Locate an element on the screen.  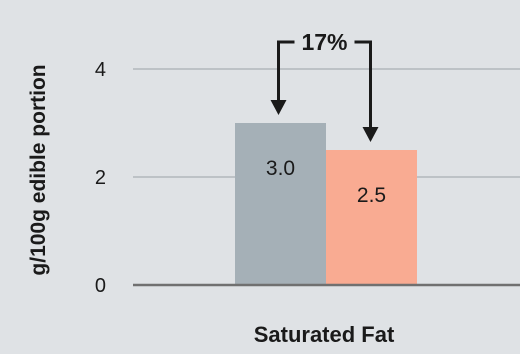
value-label-1: 3.0 is located at coordinates (280, 168).